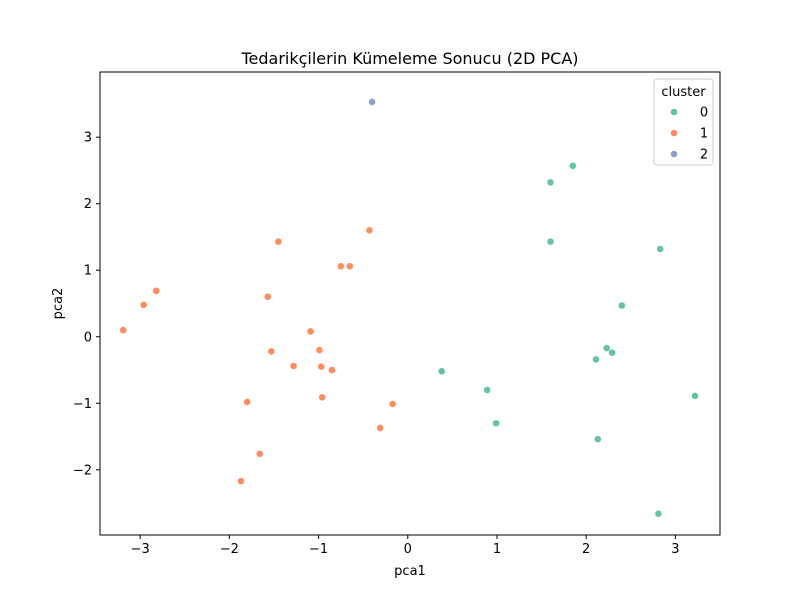 Image resolution: width=800 pixels, height=600 pixels. What do you see at coordinates (675, 549) in the screenshot?
I see `x-tick-label: 3` at bounding box center [675, 549].